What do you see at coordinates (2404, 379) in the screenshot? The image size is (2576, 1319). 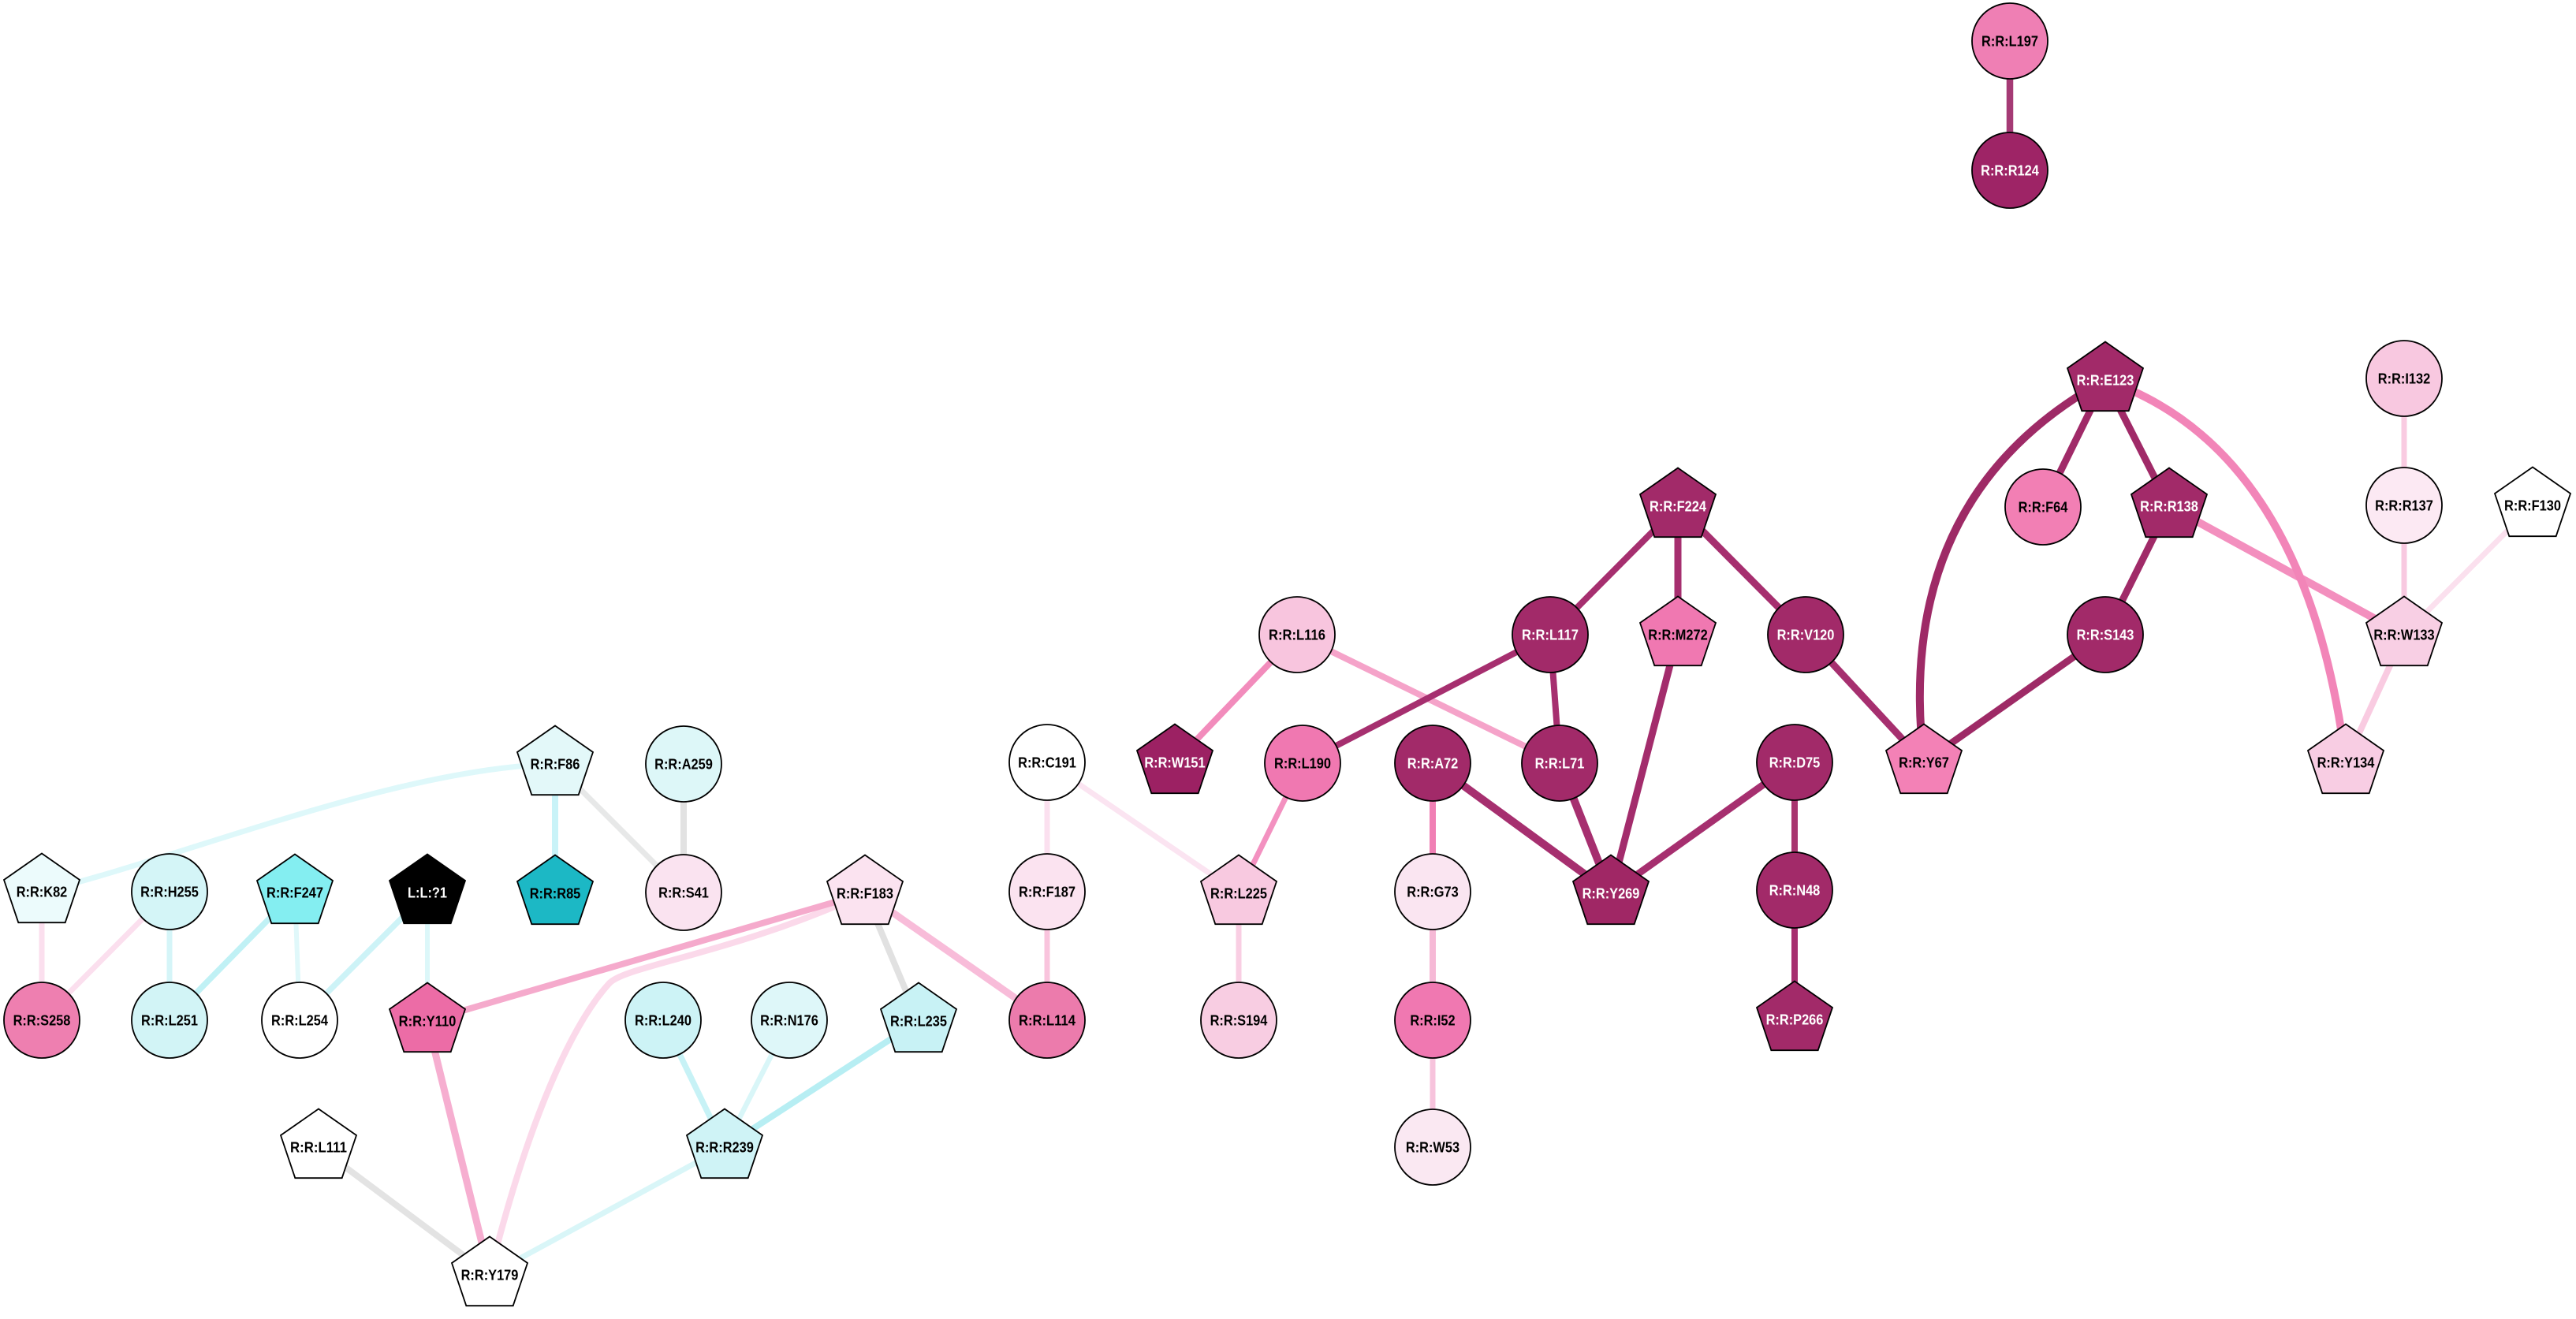 I see `svg-text: R:R:I132` at bounding box center [2404, 379].